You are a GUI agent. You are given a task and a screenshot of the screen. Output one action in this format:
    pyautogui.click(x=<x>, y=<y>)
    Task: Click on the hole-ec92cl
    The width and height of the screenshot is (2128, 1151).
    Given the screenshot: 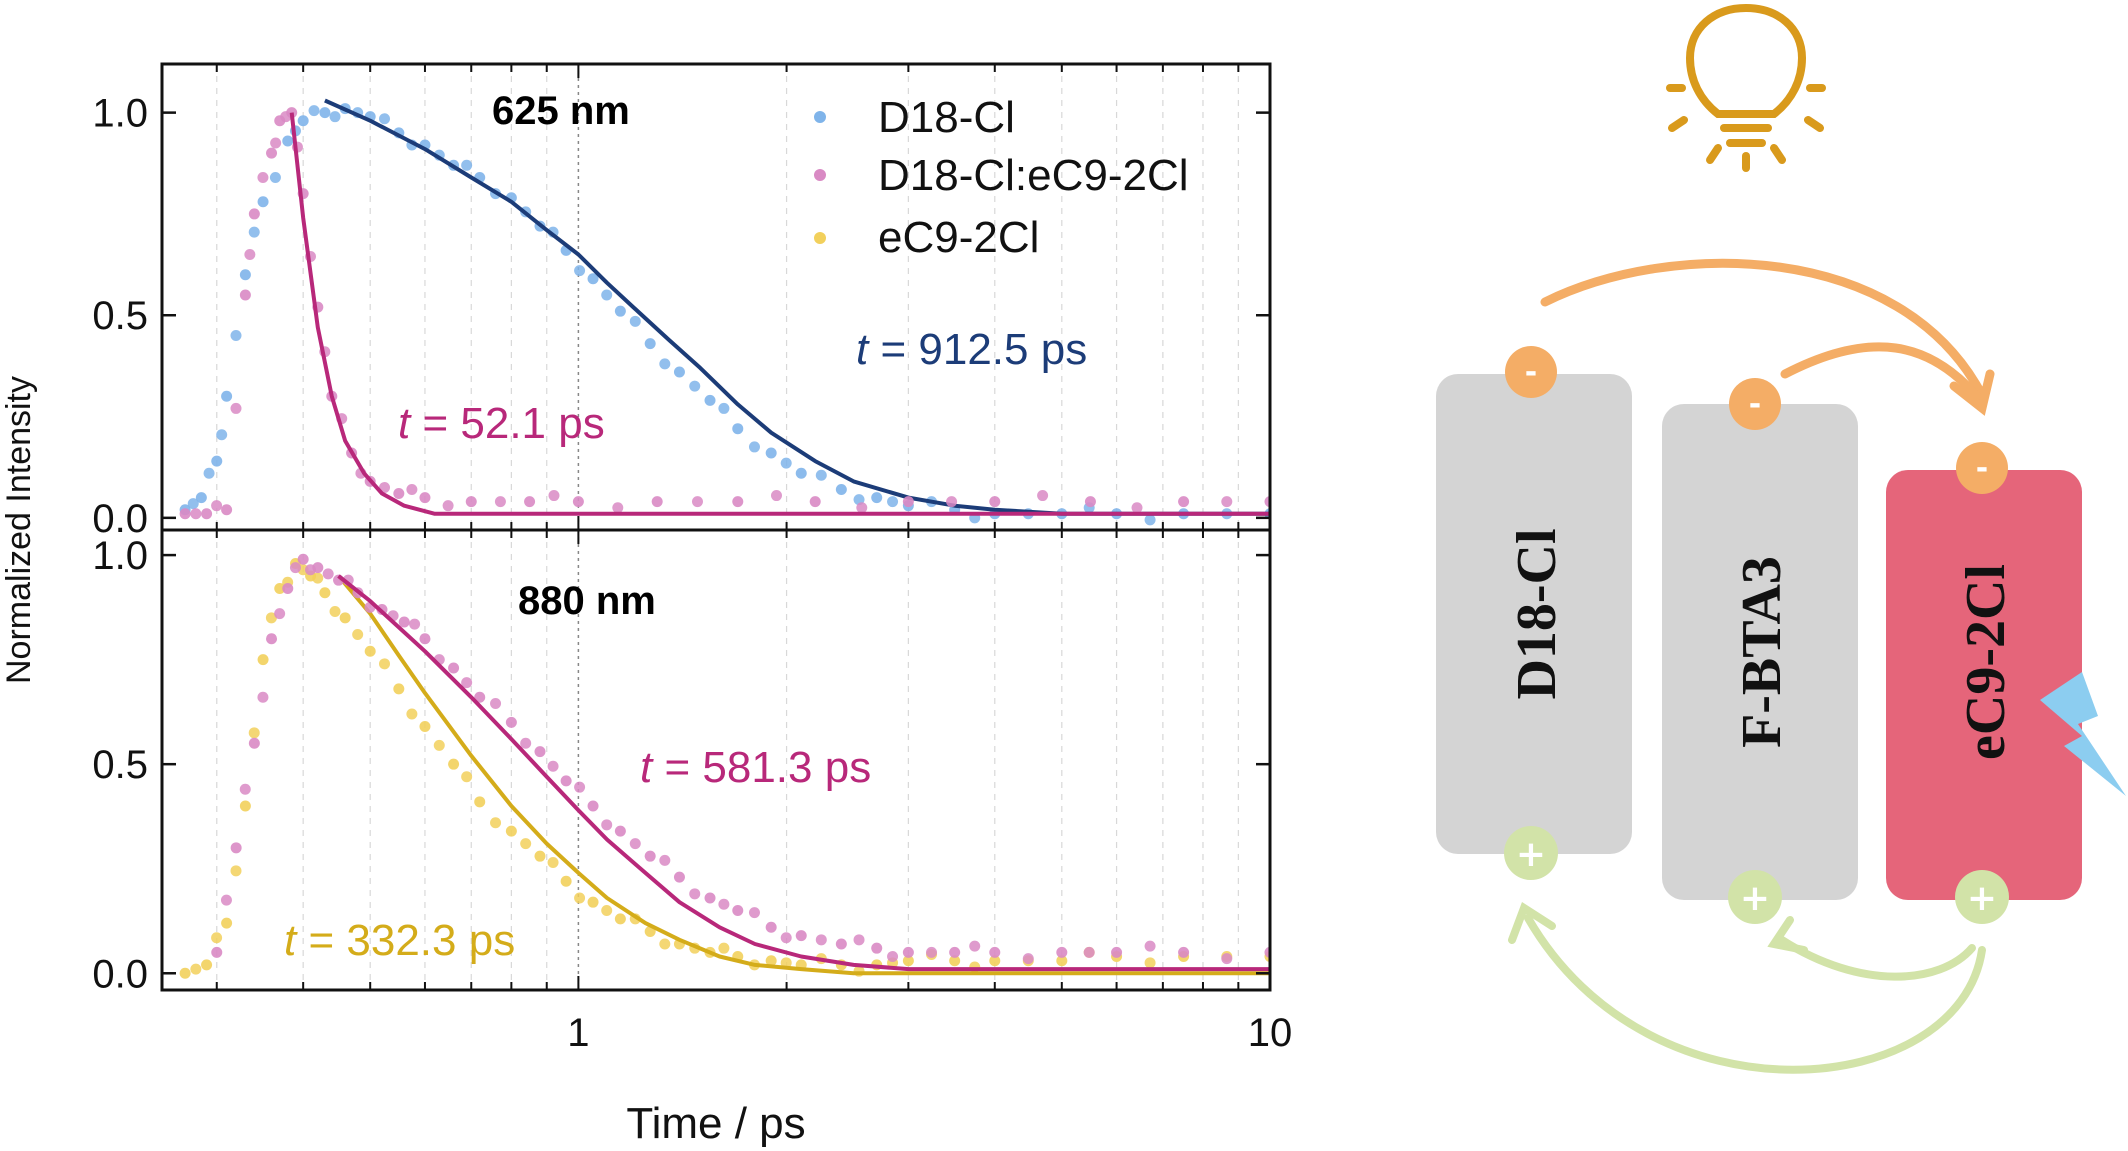 What is the action you would take?
    pyautogui.click(x=1982, y=897)
    